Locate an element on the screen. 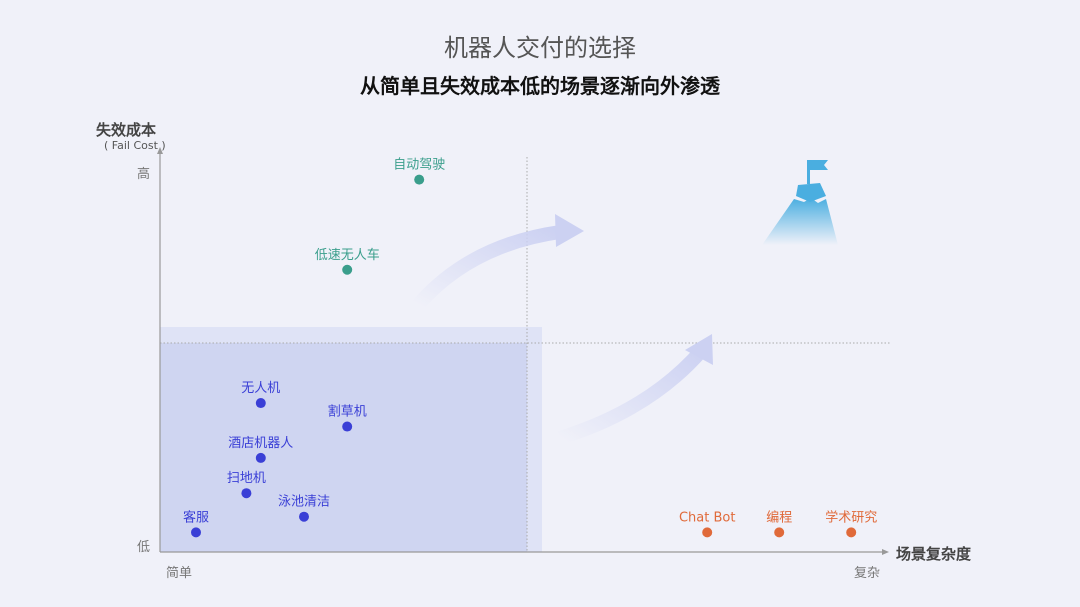 The width and height of the screenshot is (1080, 607). page-subtitle: 从简单且失效成本低的场景逐渐向外渗透 is located at coordinates (540, 86).